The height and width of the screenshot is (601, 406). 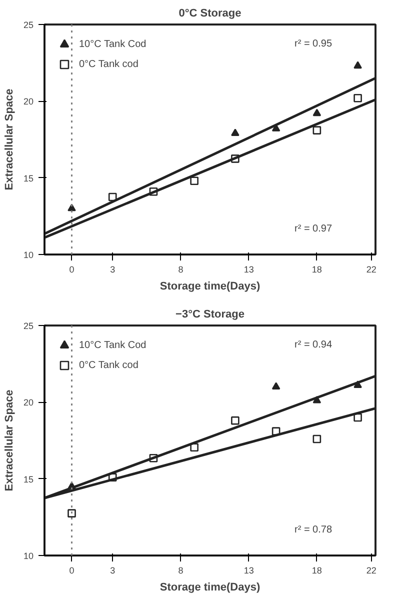 I want to click on annotation: r² = 0.78, so click(x=313, y=530).